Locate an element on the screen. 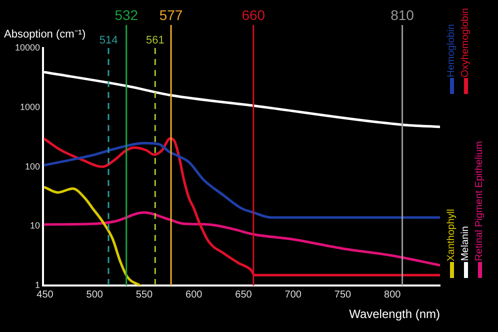  y-tick-label: 1000 is located at coordinates (30, 107).